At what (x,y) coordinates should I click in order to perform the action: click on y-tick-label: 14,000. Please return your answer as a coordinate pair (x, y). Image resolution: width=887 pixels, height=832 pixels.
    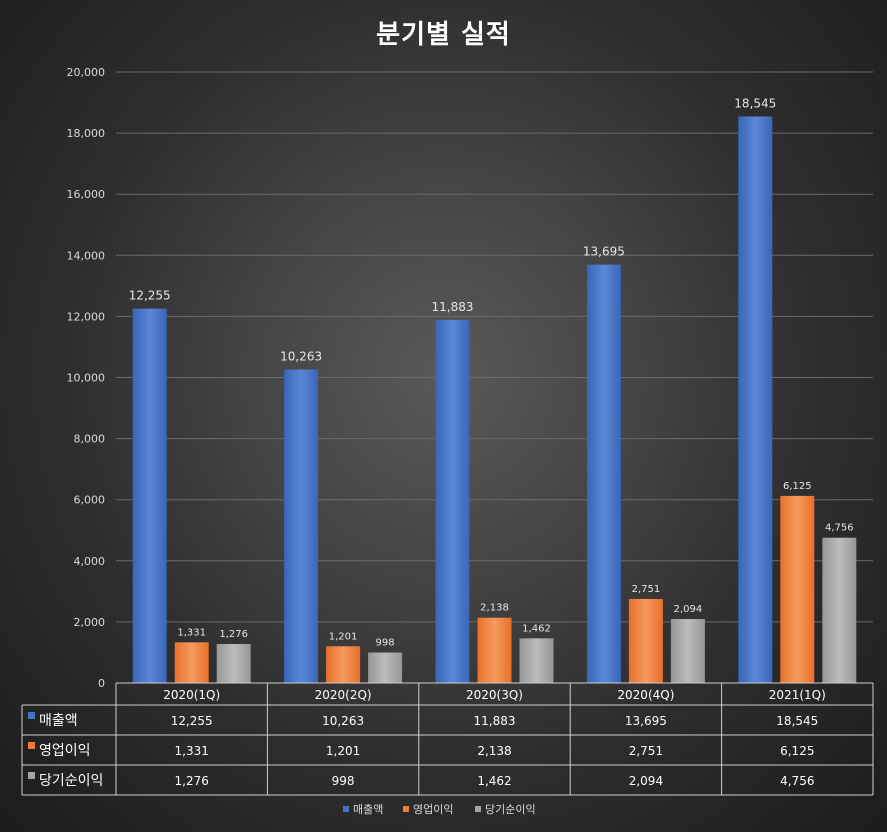
    Looking at the image, I should click on (86, 255).